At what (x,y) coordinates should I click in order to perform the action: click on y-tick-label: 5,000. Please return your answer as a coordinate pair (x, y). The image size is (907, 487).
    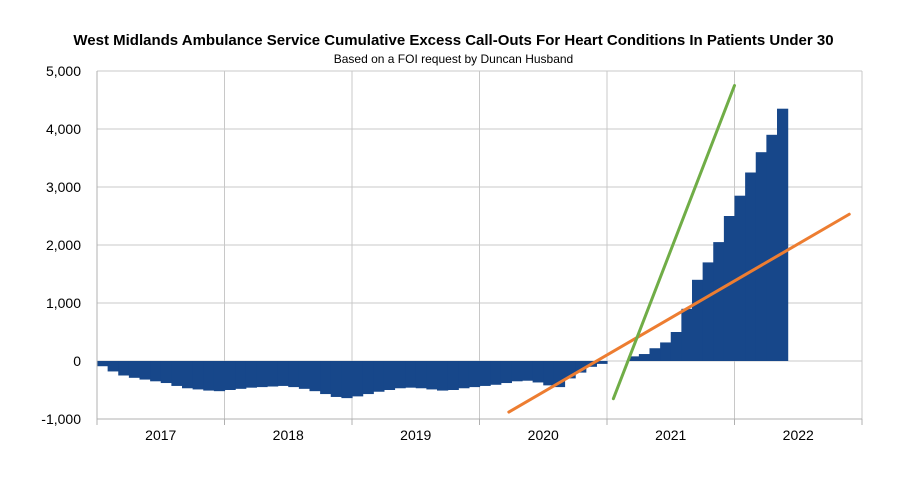
    Looking at the image, I should click on (63, 71).